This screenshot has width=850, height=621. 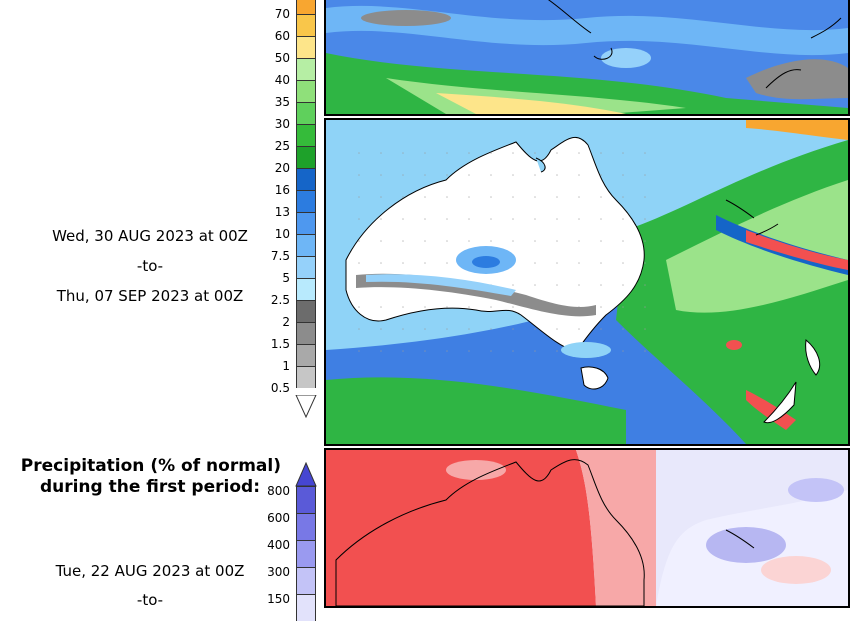 I want to click on first-period-start-label: Tue, 22 AUG 2023 at 00Z, so click(x=150, y=571).